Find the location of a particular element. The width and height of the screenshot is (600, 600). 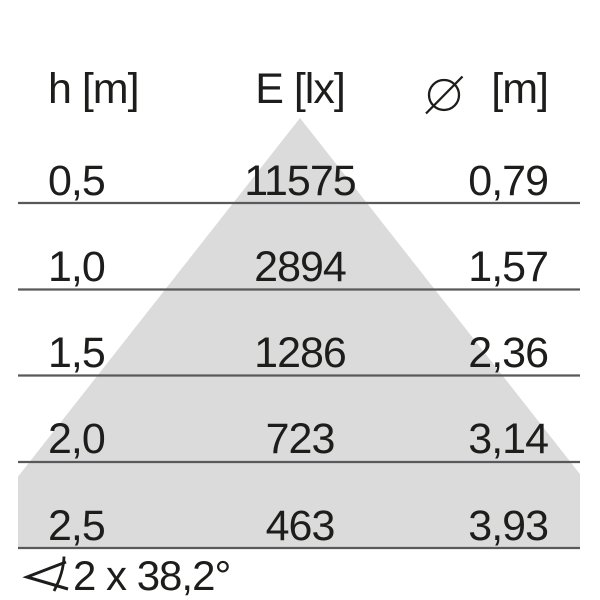

cell-diameter: 3,14 is located at coordinates (508, 439).